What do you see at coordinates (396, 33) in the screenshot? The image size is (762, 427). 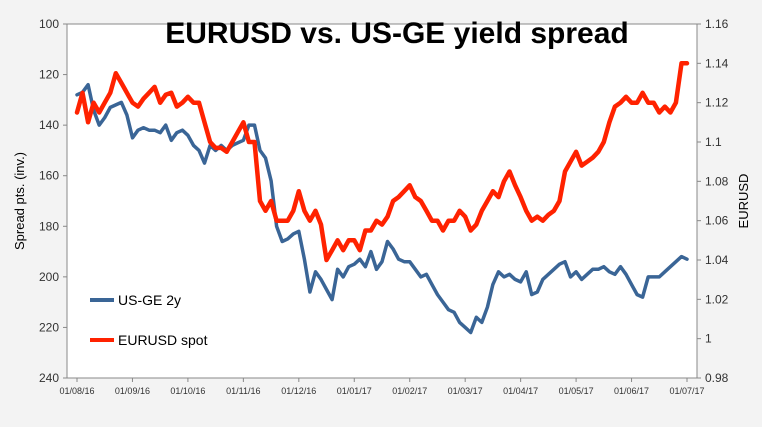 I see `chart-title: EURUSD vs. US-GE yield spread` at bounding box center [396, 33].